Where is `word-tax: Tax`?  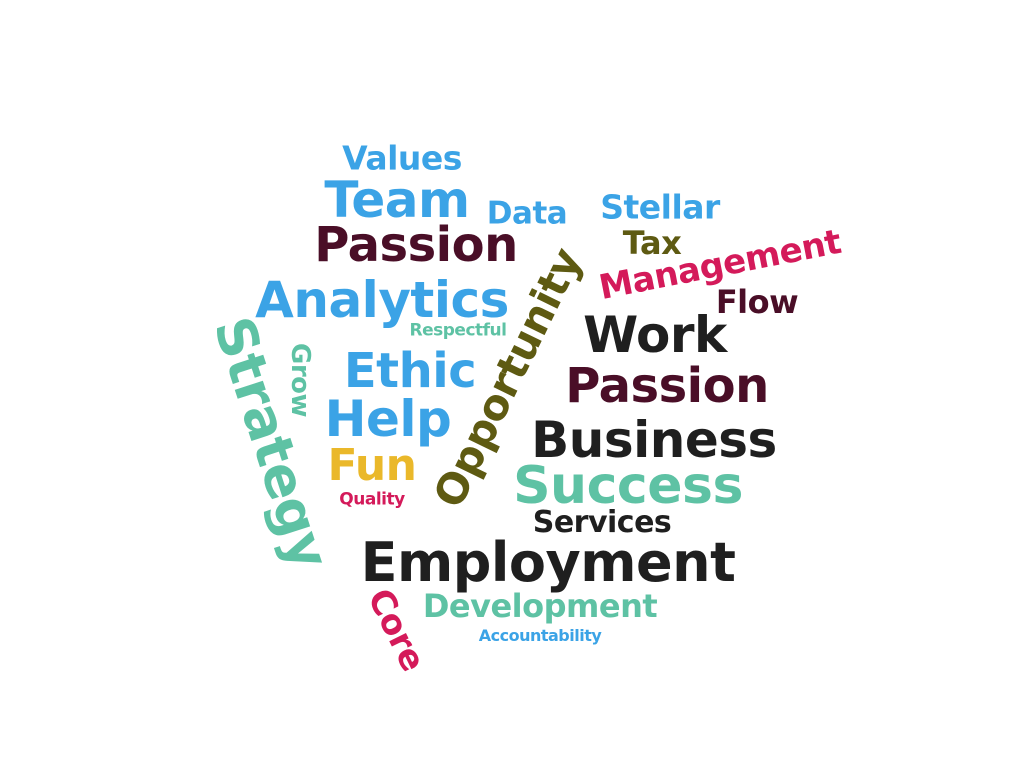 word-tax: Tax is located at coordinates (652, 243).